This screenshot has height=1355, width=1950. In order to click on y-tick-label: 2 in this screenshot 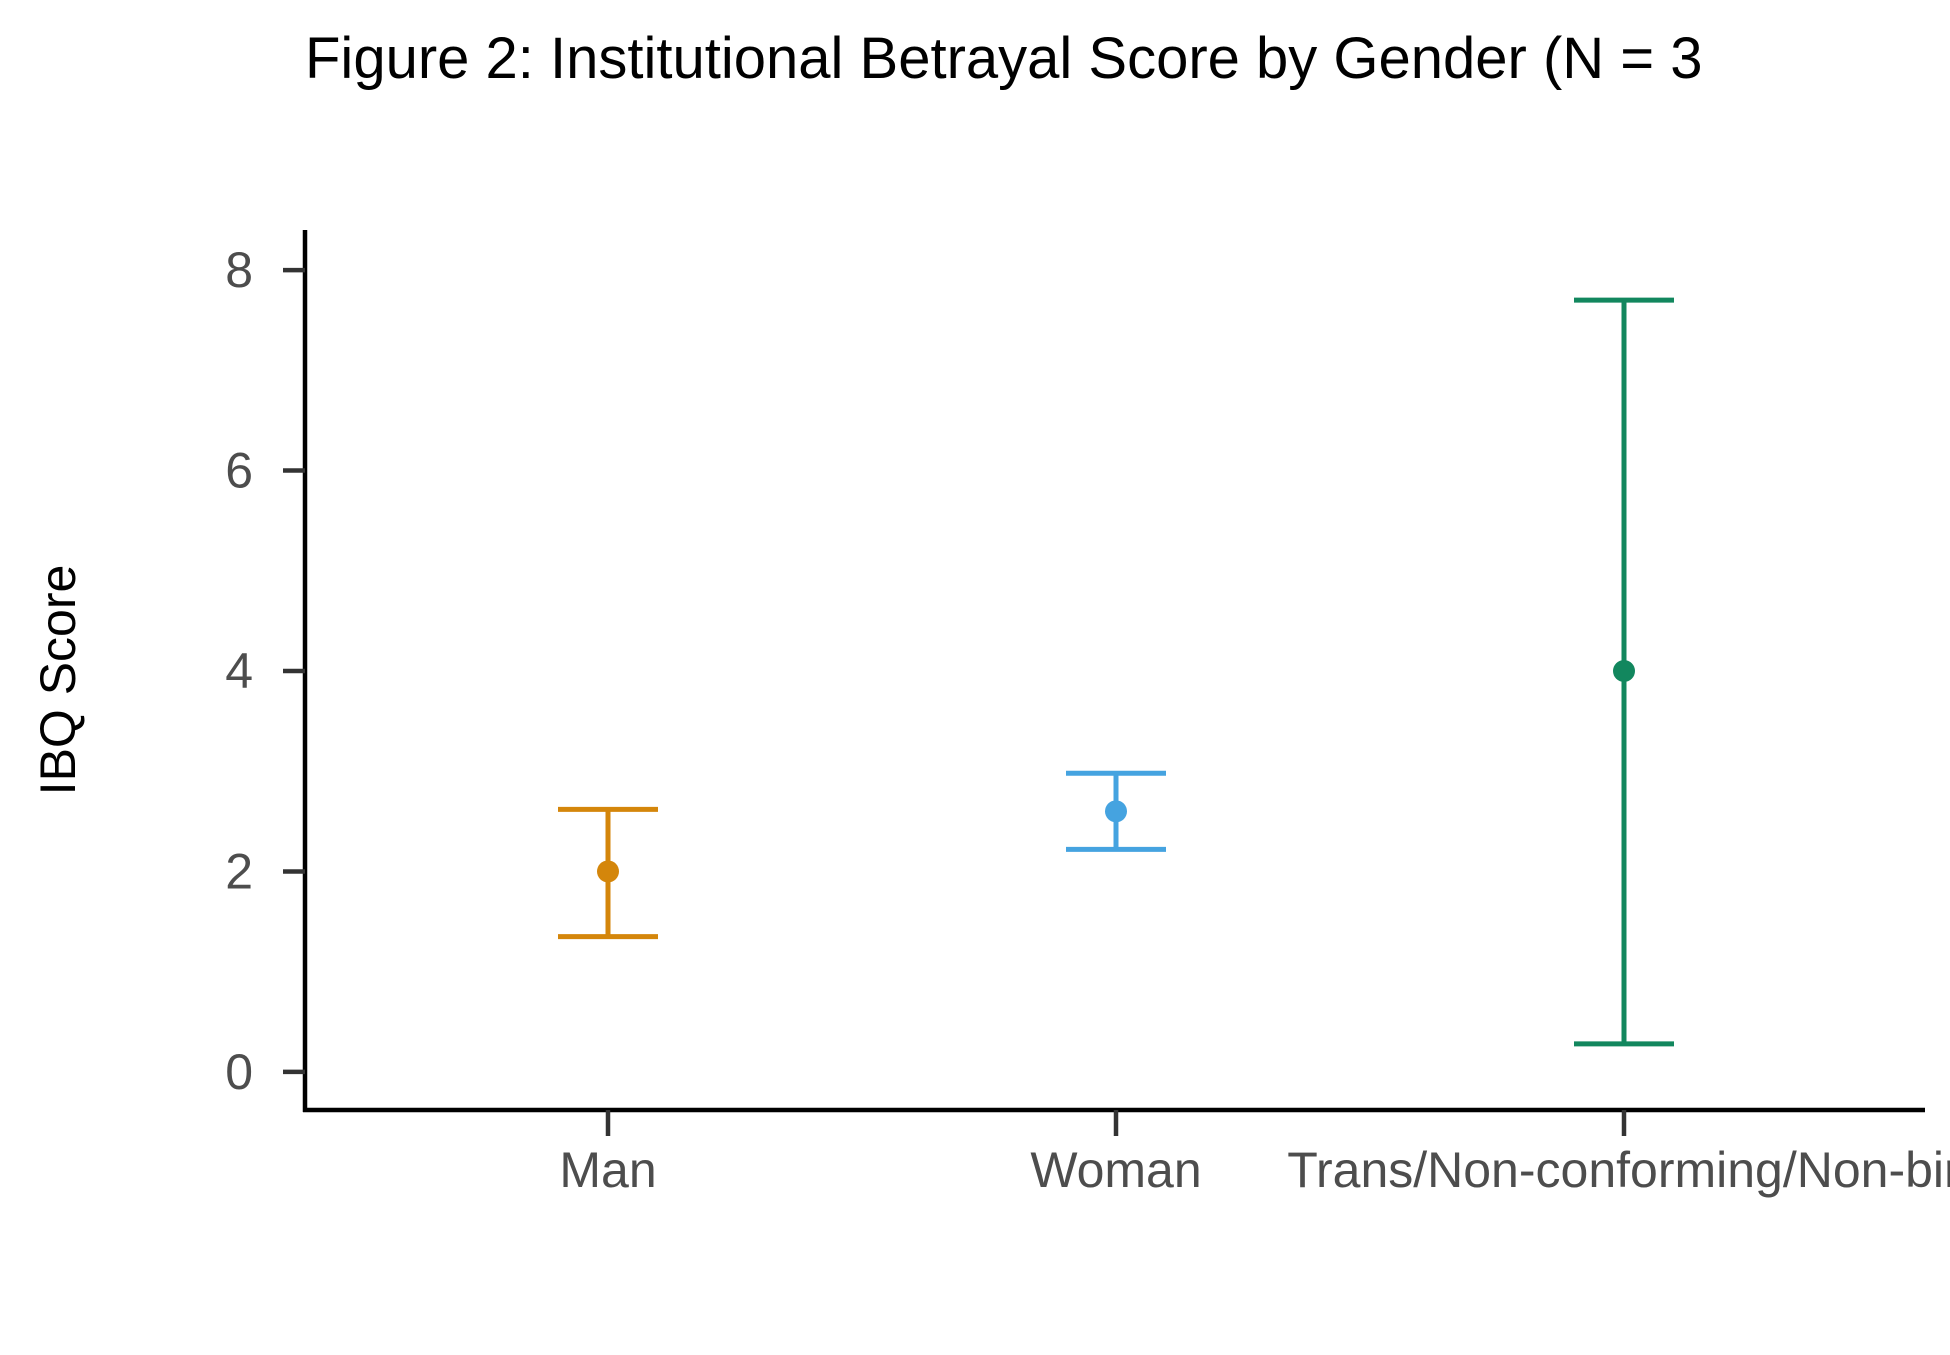, I will do `click(239, 871)`.